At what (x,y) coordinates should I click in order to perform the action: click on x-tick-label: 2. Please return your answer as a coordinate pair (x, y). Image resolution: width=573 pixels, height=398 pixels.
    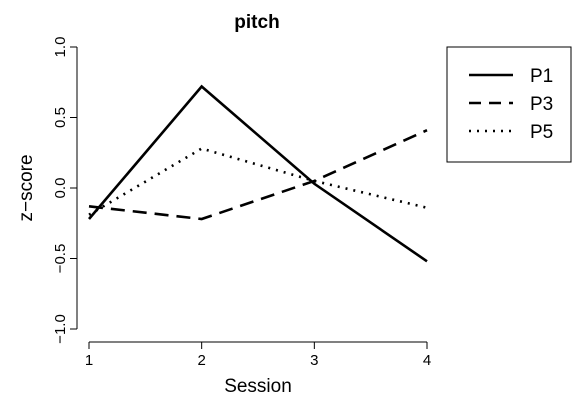
    Looking at the image, I should click on (201, 360).